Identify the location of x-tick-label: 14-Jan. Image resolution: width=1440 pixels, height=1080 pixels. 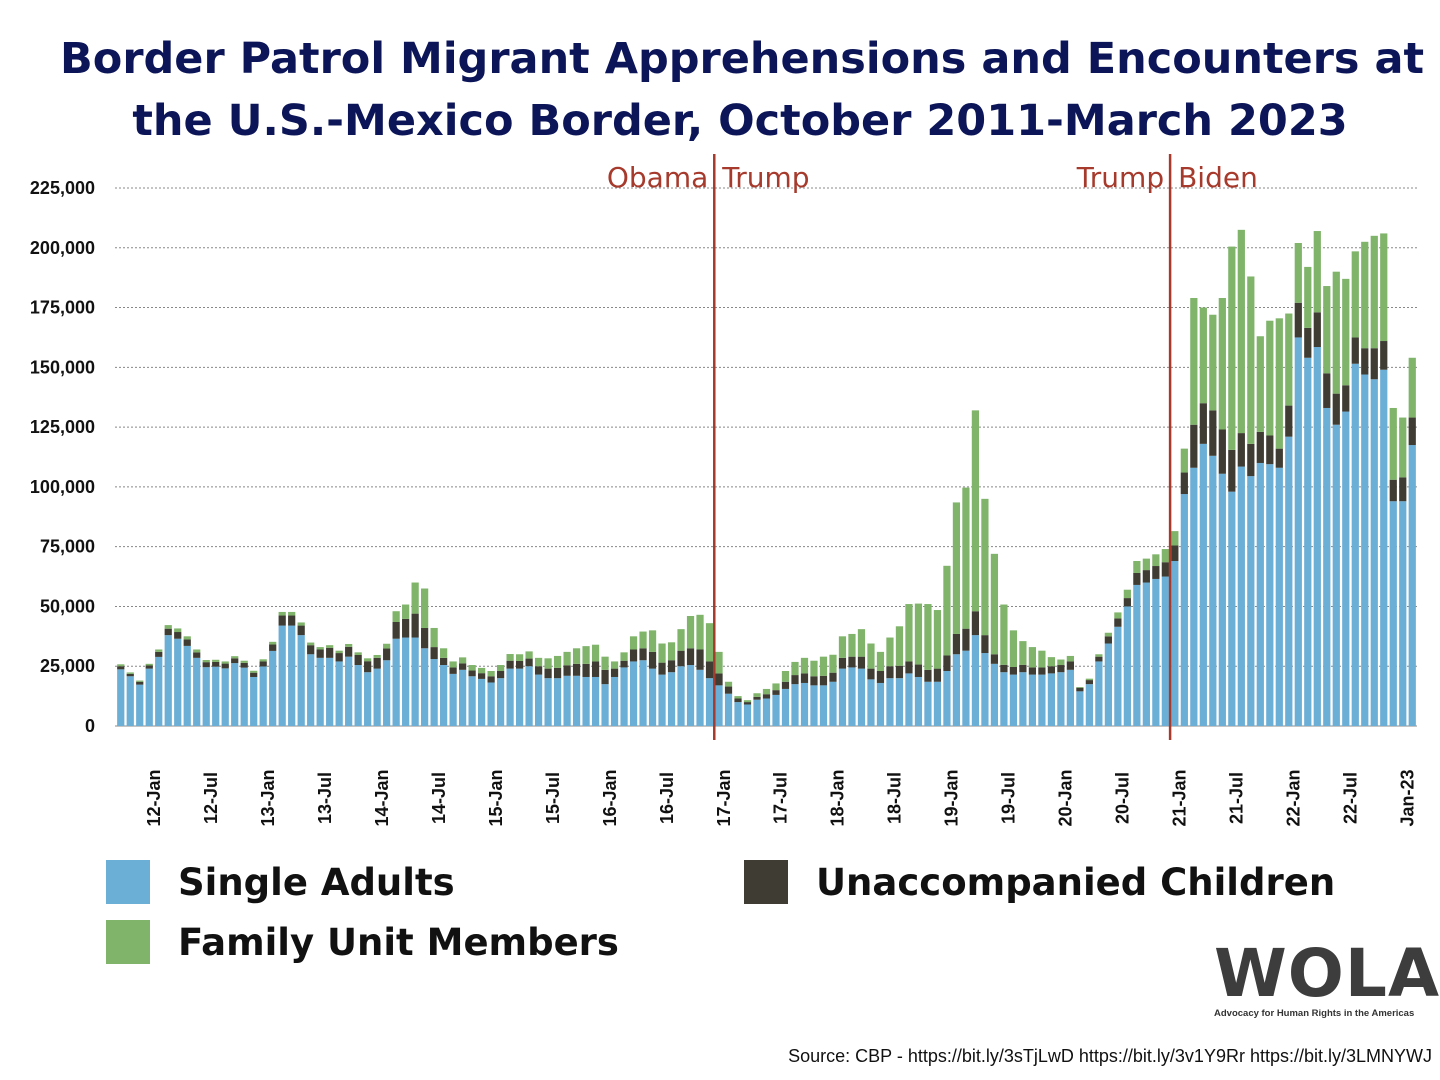
(382, 797).